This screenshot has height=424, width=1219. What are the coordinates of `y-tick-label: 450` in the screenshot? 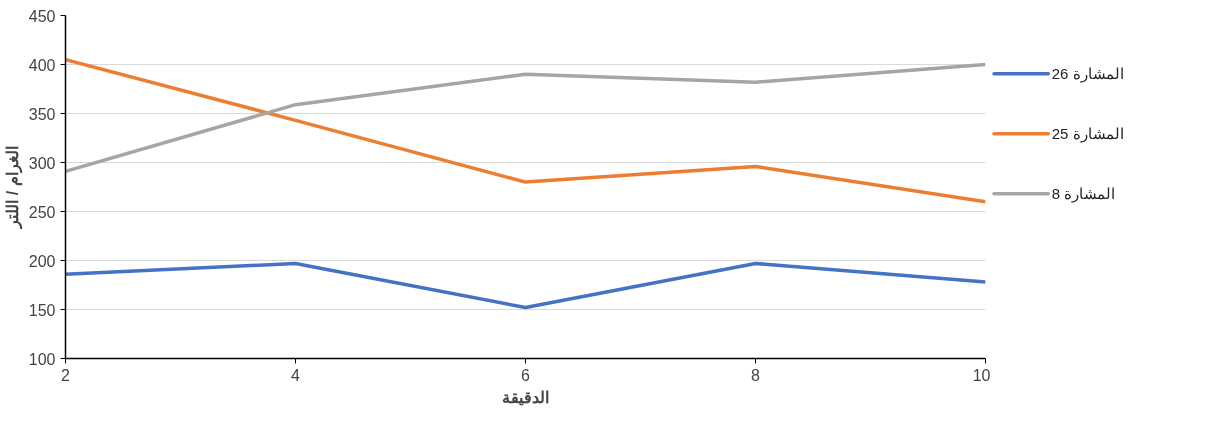 It's located at (42, 16).